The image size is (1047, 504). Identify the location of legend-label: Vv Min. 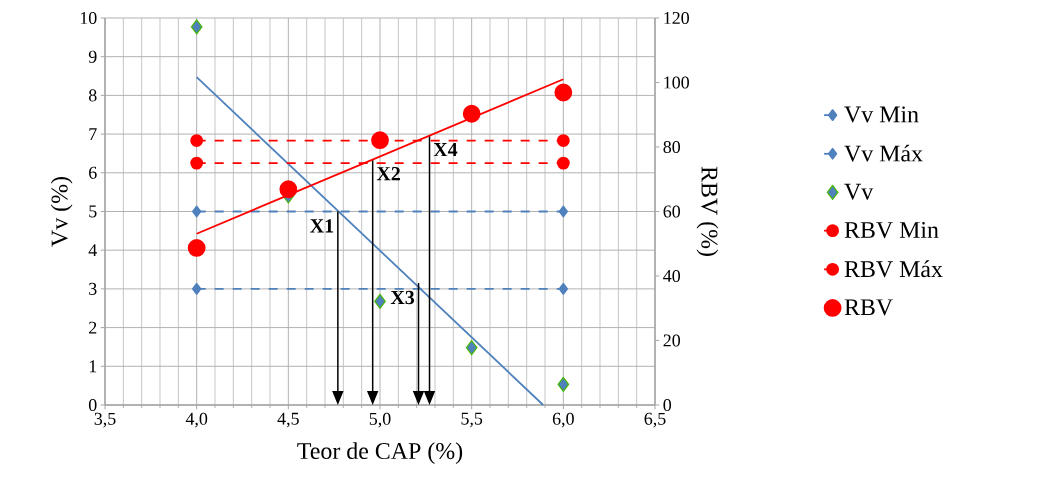
(881, 114).